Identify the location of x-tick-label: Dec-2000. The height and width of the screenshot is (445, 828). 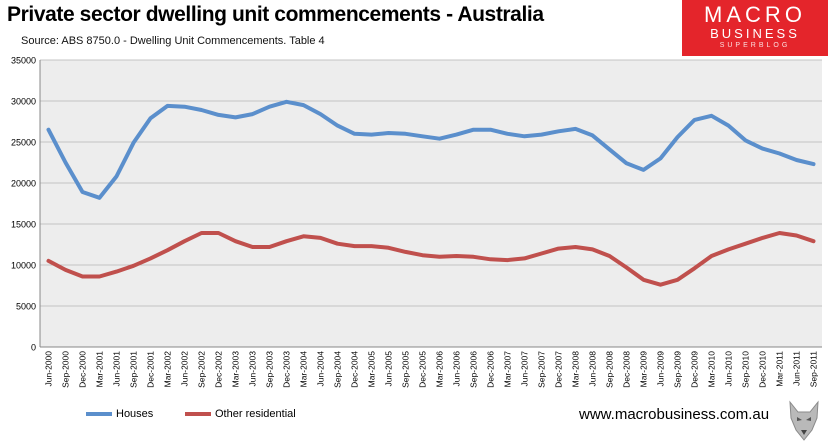
(83, 369).